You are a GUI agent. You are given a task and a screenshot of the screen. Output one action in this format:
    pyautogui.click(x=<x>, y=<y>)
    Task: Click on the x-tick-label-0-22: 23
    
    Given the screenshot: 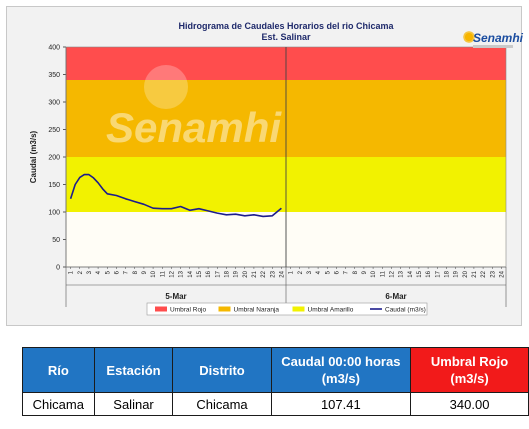 What is the action you would take?
    pyautogui.click(x=273, y=273)
    